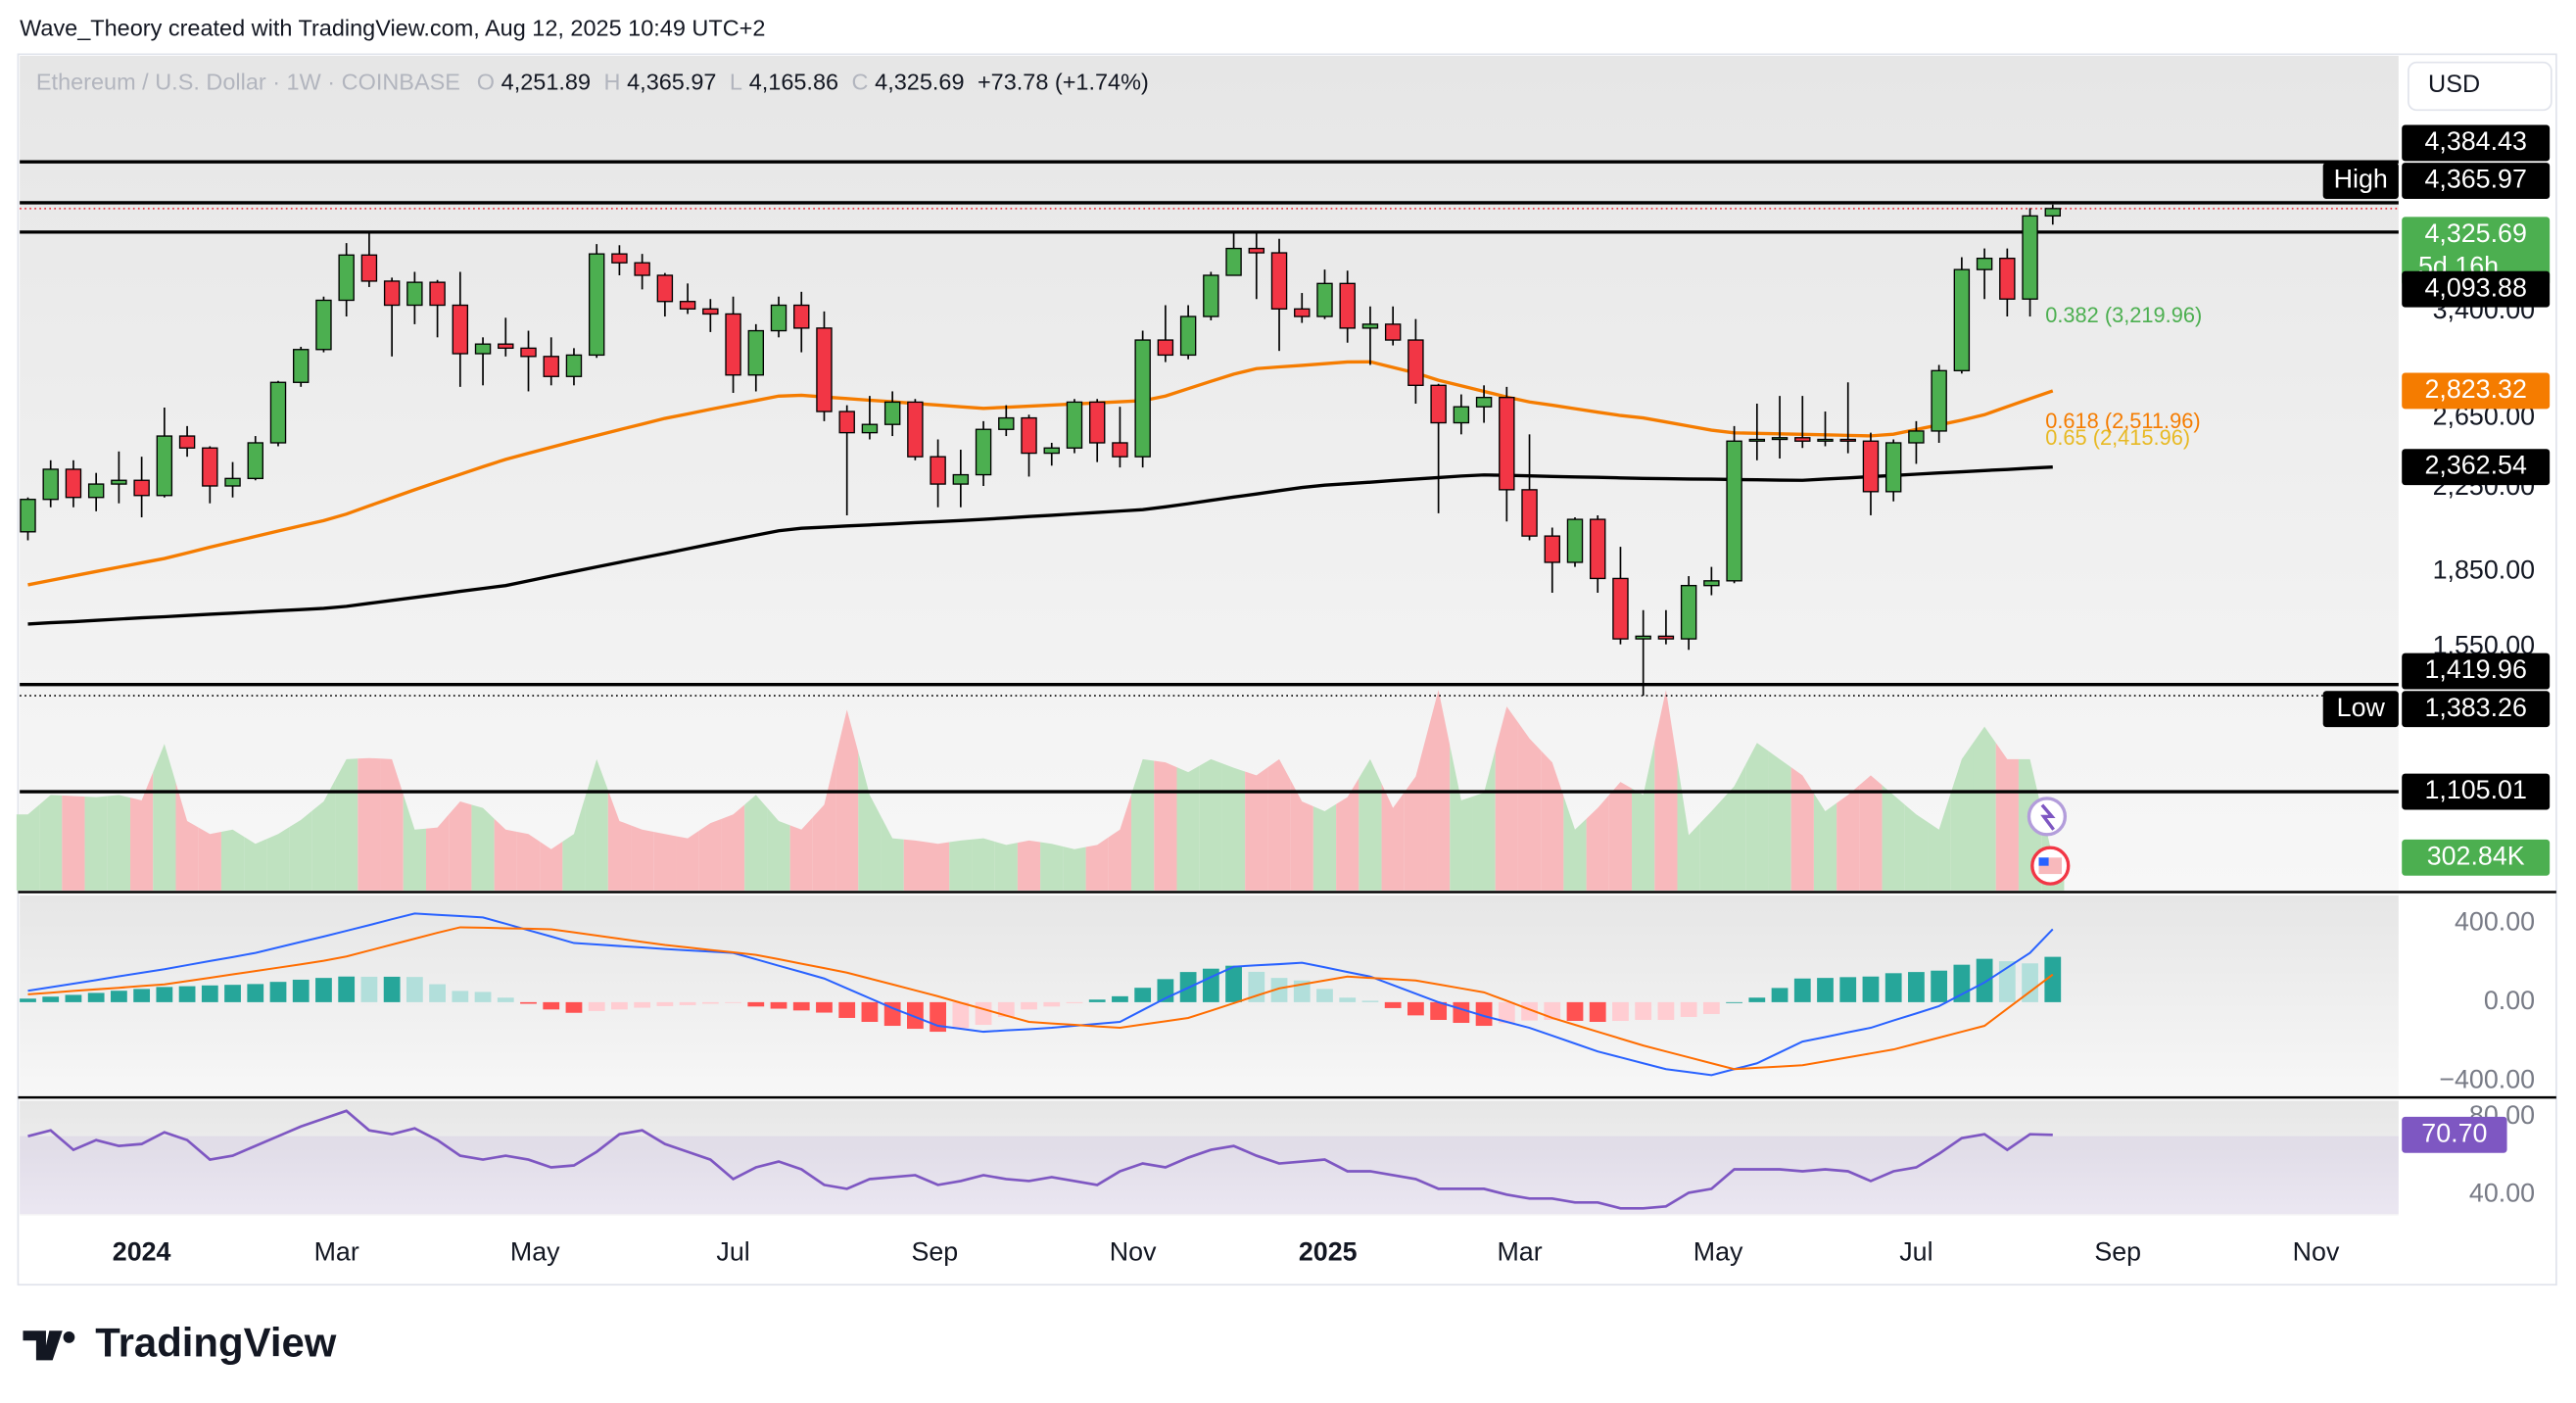 The width and height of the screenshot is (2576, 1403). Describe the element at coordinates (2044, 862) in the screenshot. I see `flag-canton` at that location.